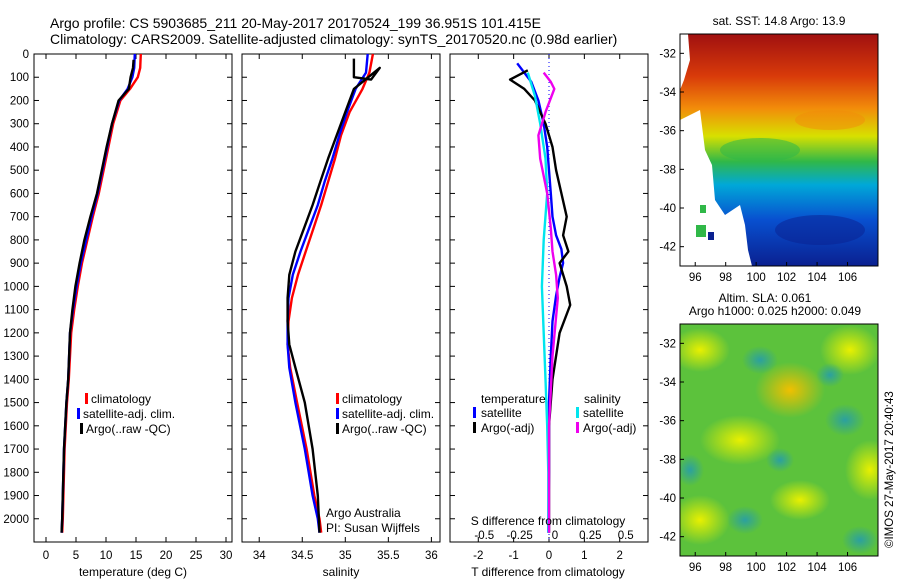 Image resolution: width=900 pixels, height=580 pixels. Describe the element at coordinates (478, 556) in the screenshot. I see `x-tick-label: -2` at that location.